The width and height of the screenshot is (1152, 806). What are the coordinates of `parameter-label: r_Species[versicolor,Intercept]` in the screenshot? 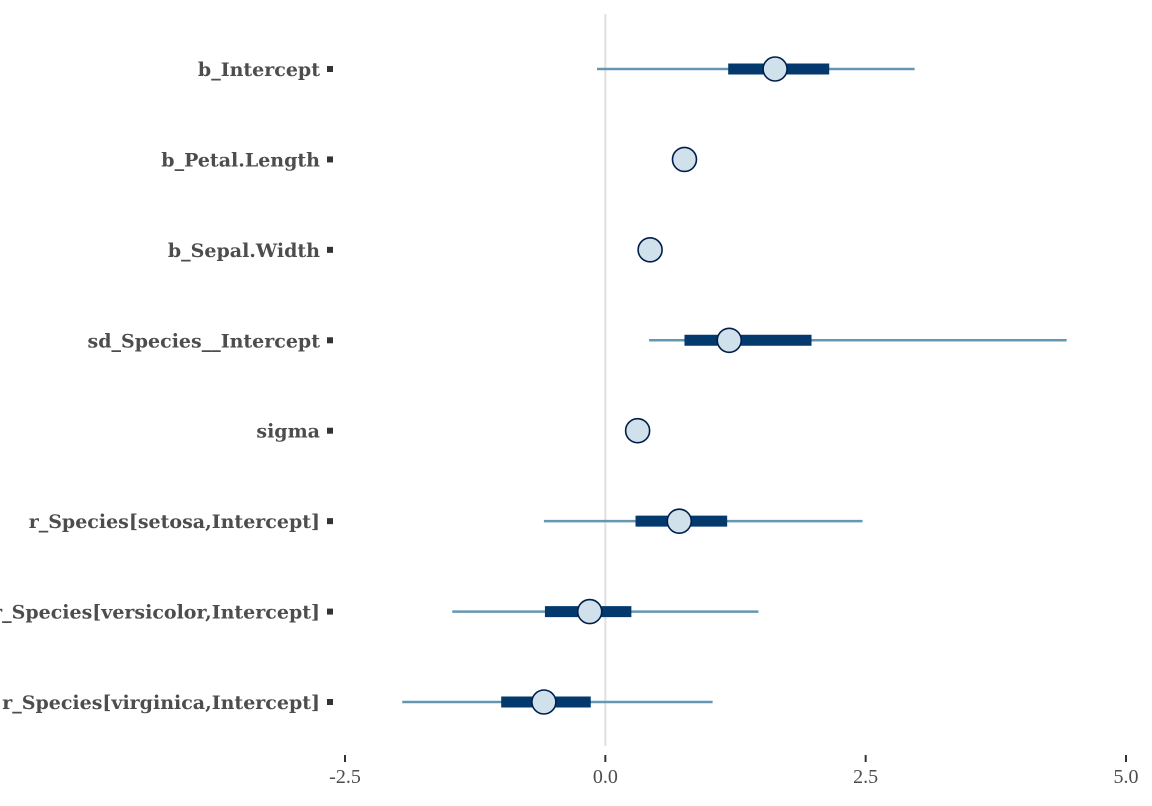 It's located at (160, 613).